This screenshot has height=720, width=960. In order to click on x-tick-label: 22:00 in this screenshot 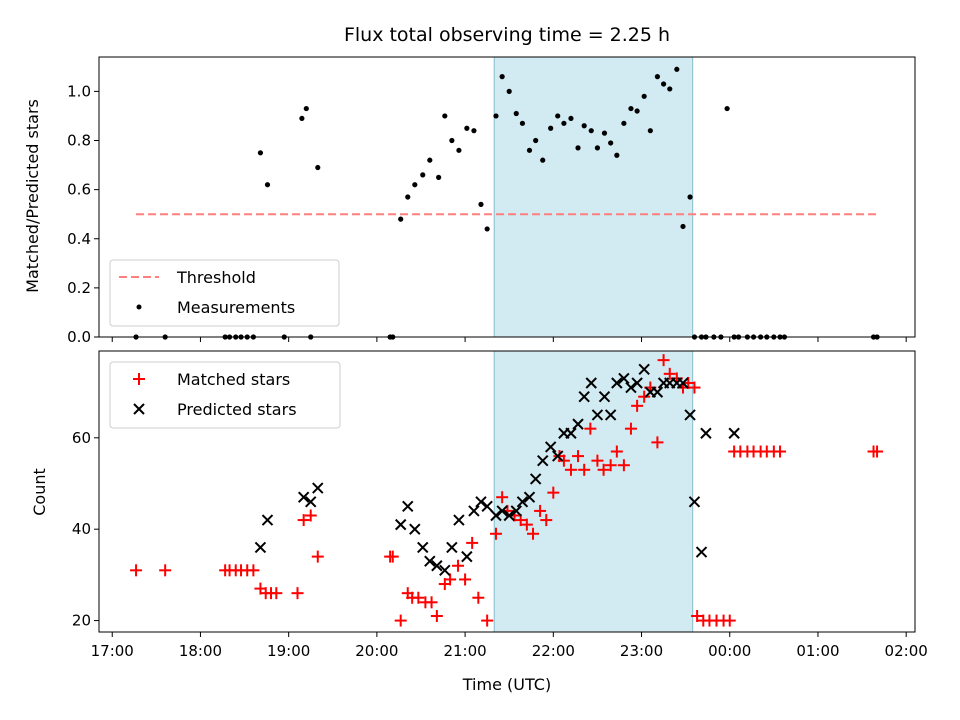, I will do `click(553, 651)`.